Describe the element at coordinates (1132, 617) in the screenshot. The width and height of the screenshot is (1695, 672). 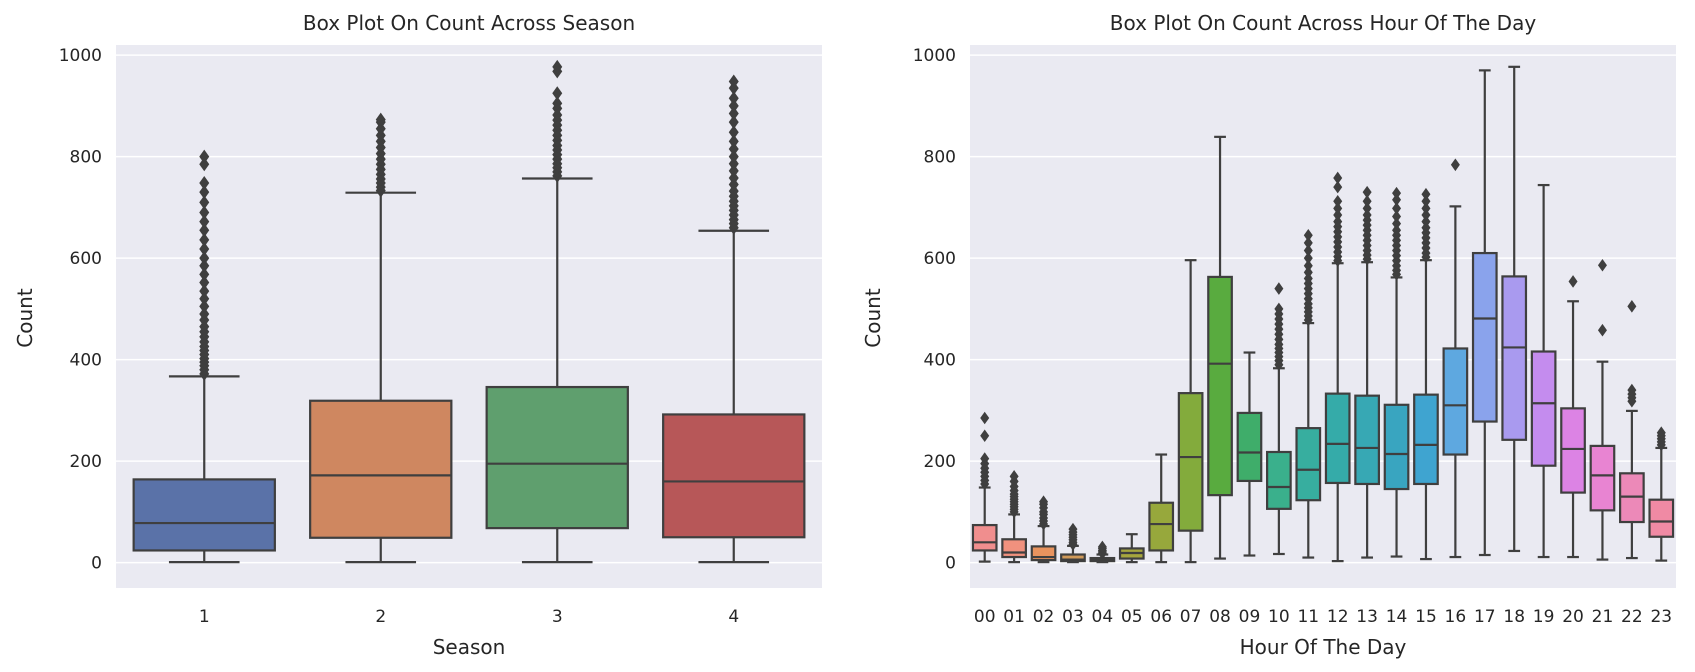
I see `x-tick-label: 05` at that location.